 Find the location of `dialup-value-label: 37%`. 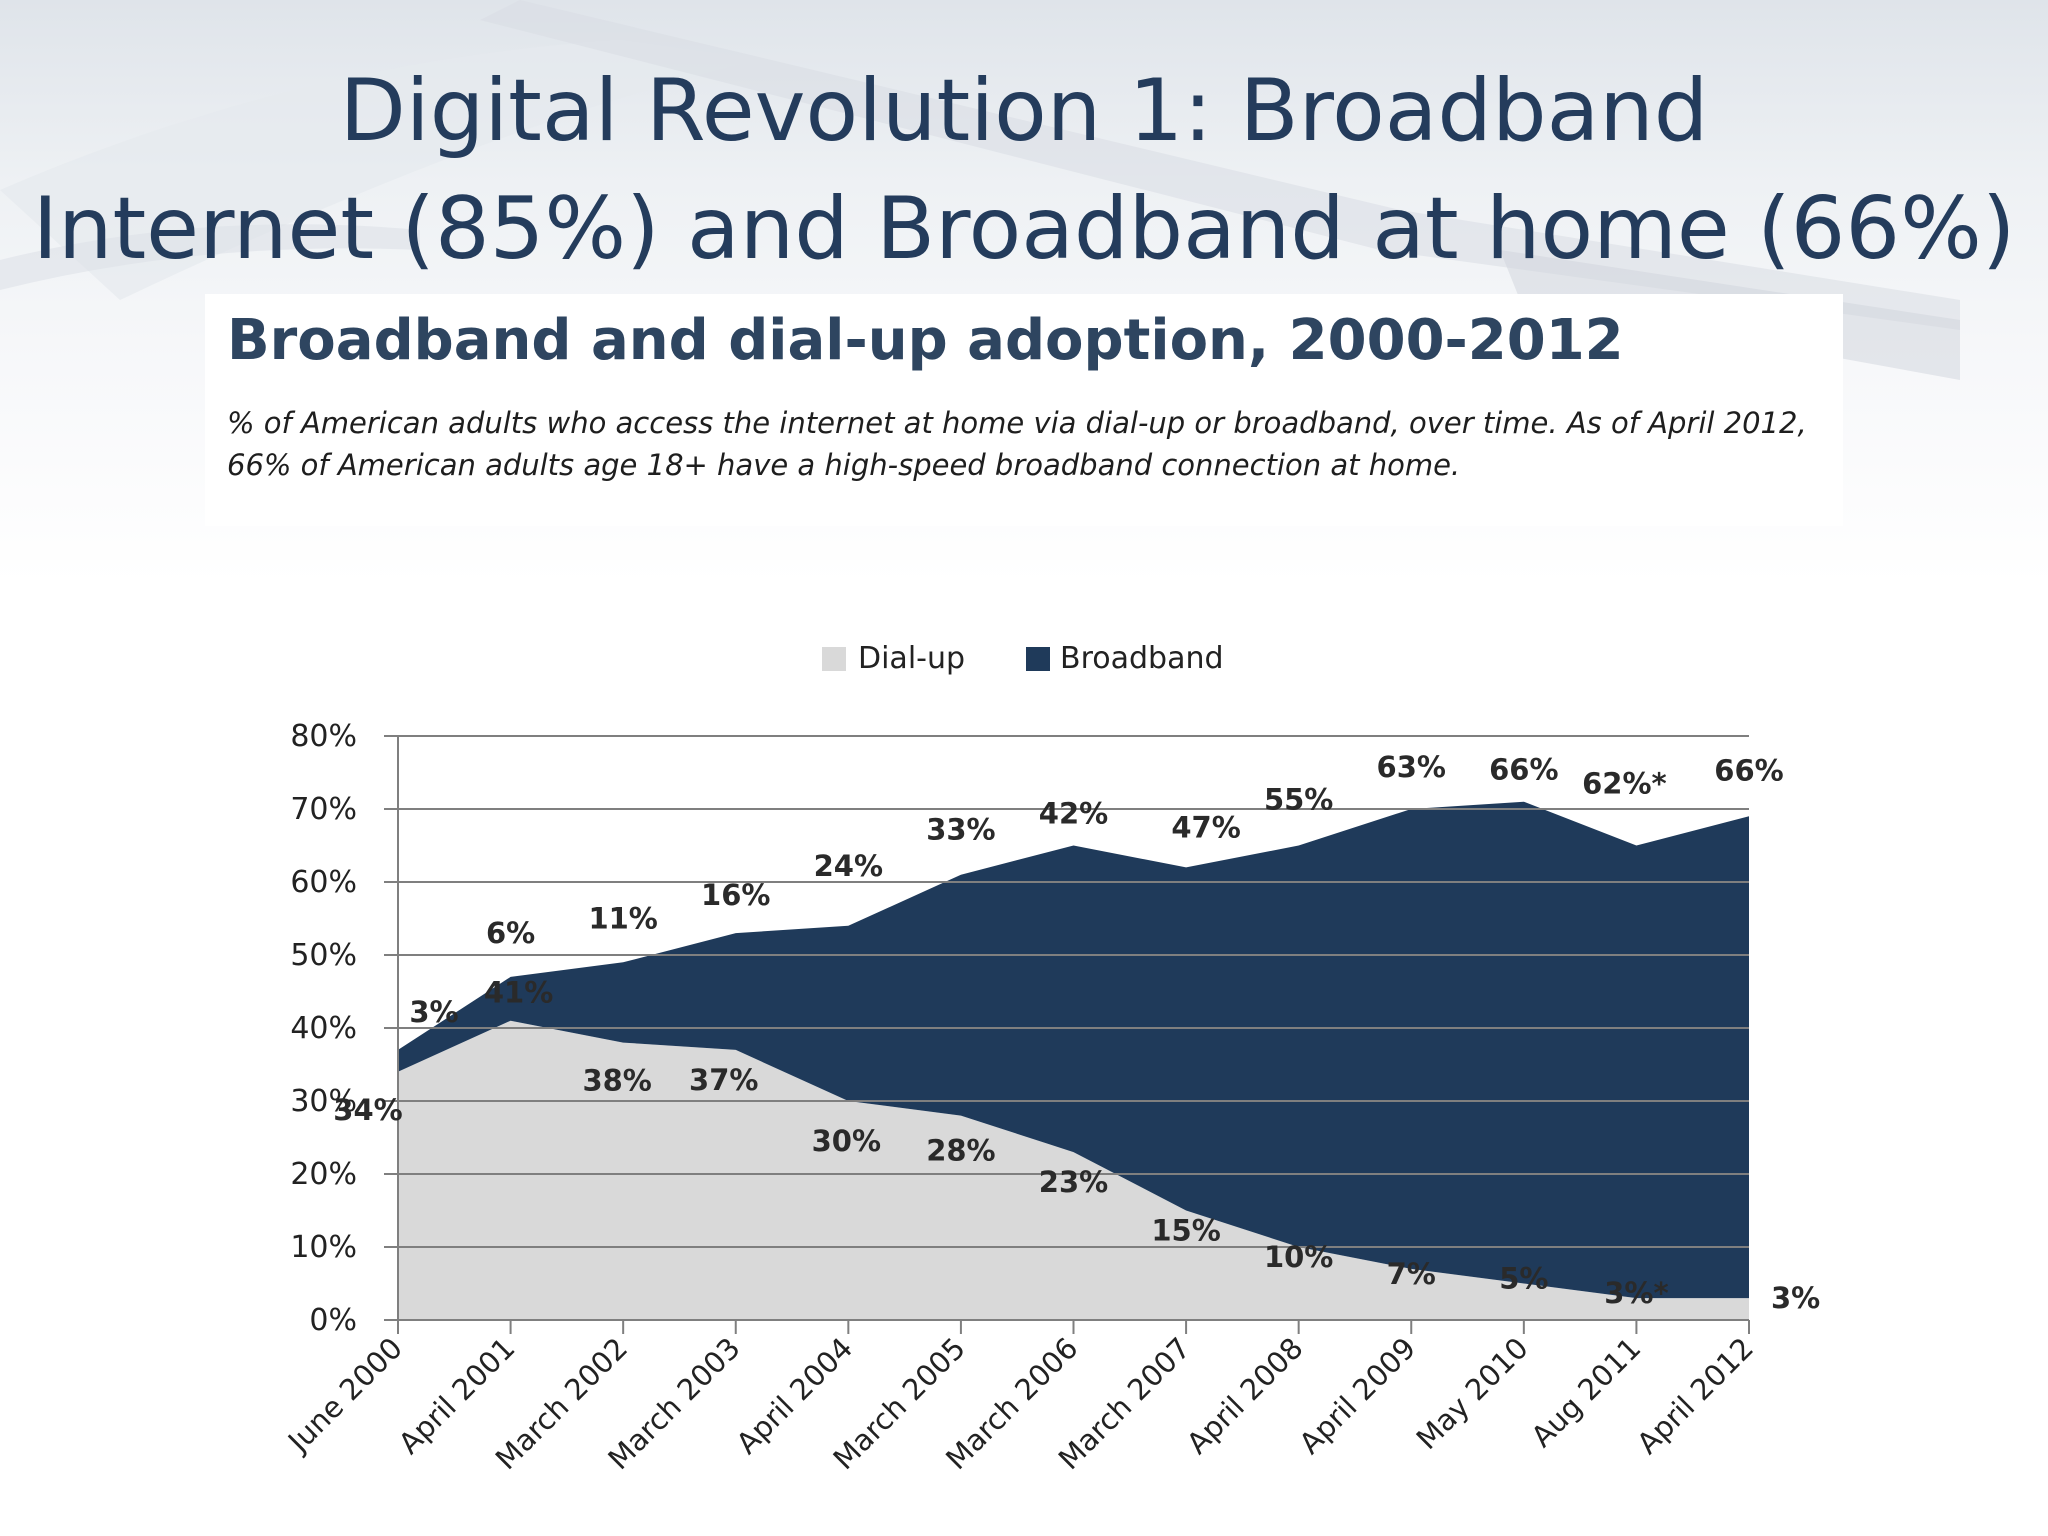

dialup-value-label: 37% is located at coordinates (723, 1080).